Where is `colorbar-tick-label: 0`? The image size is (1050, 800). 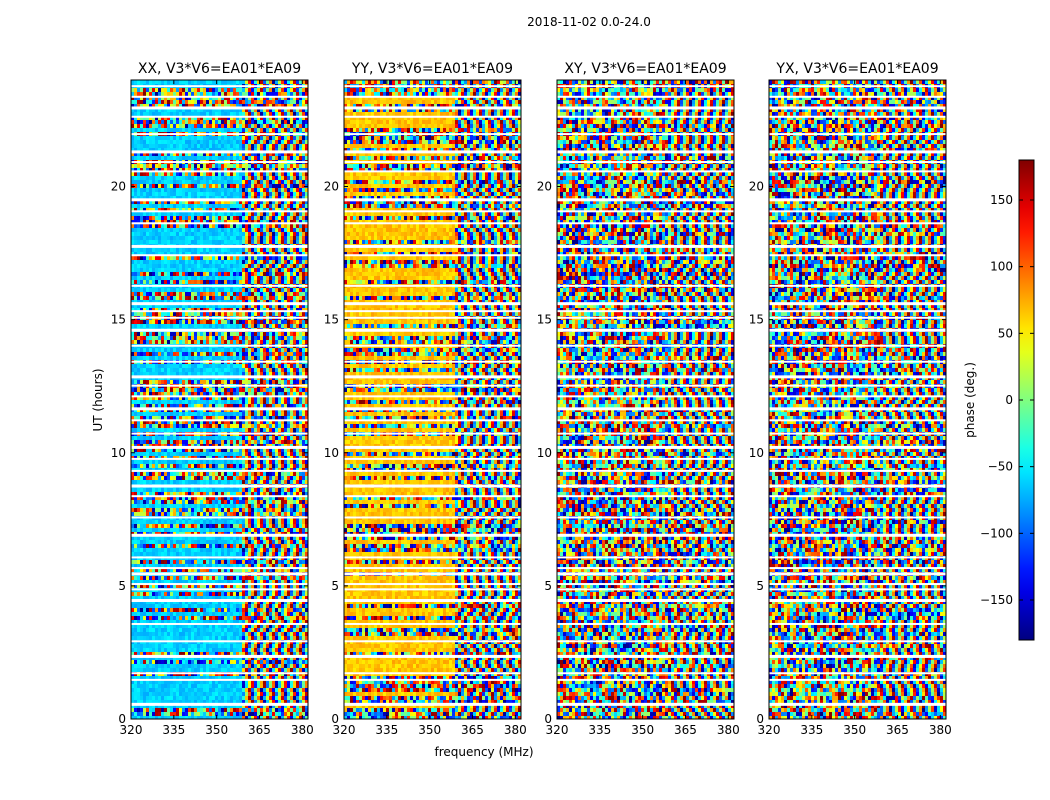
colorbar-tick-label: 0 is located at coordinates (1009, 400).